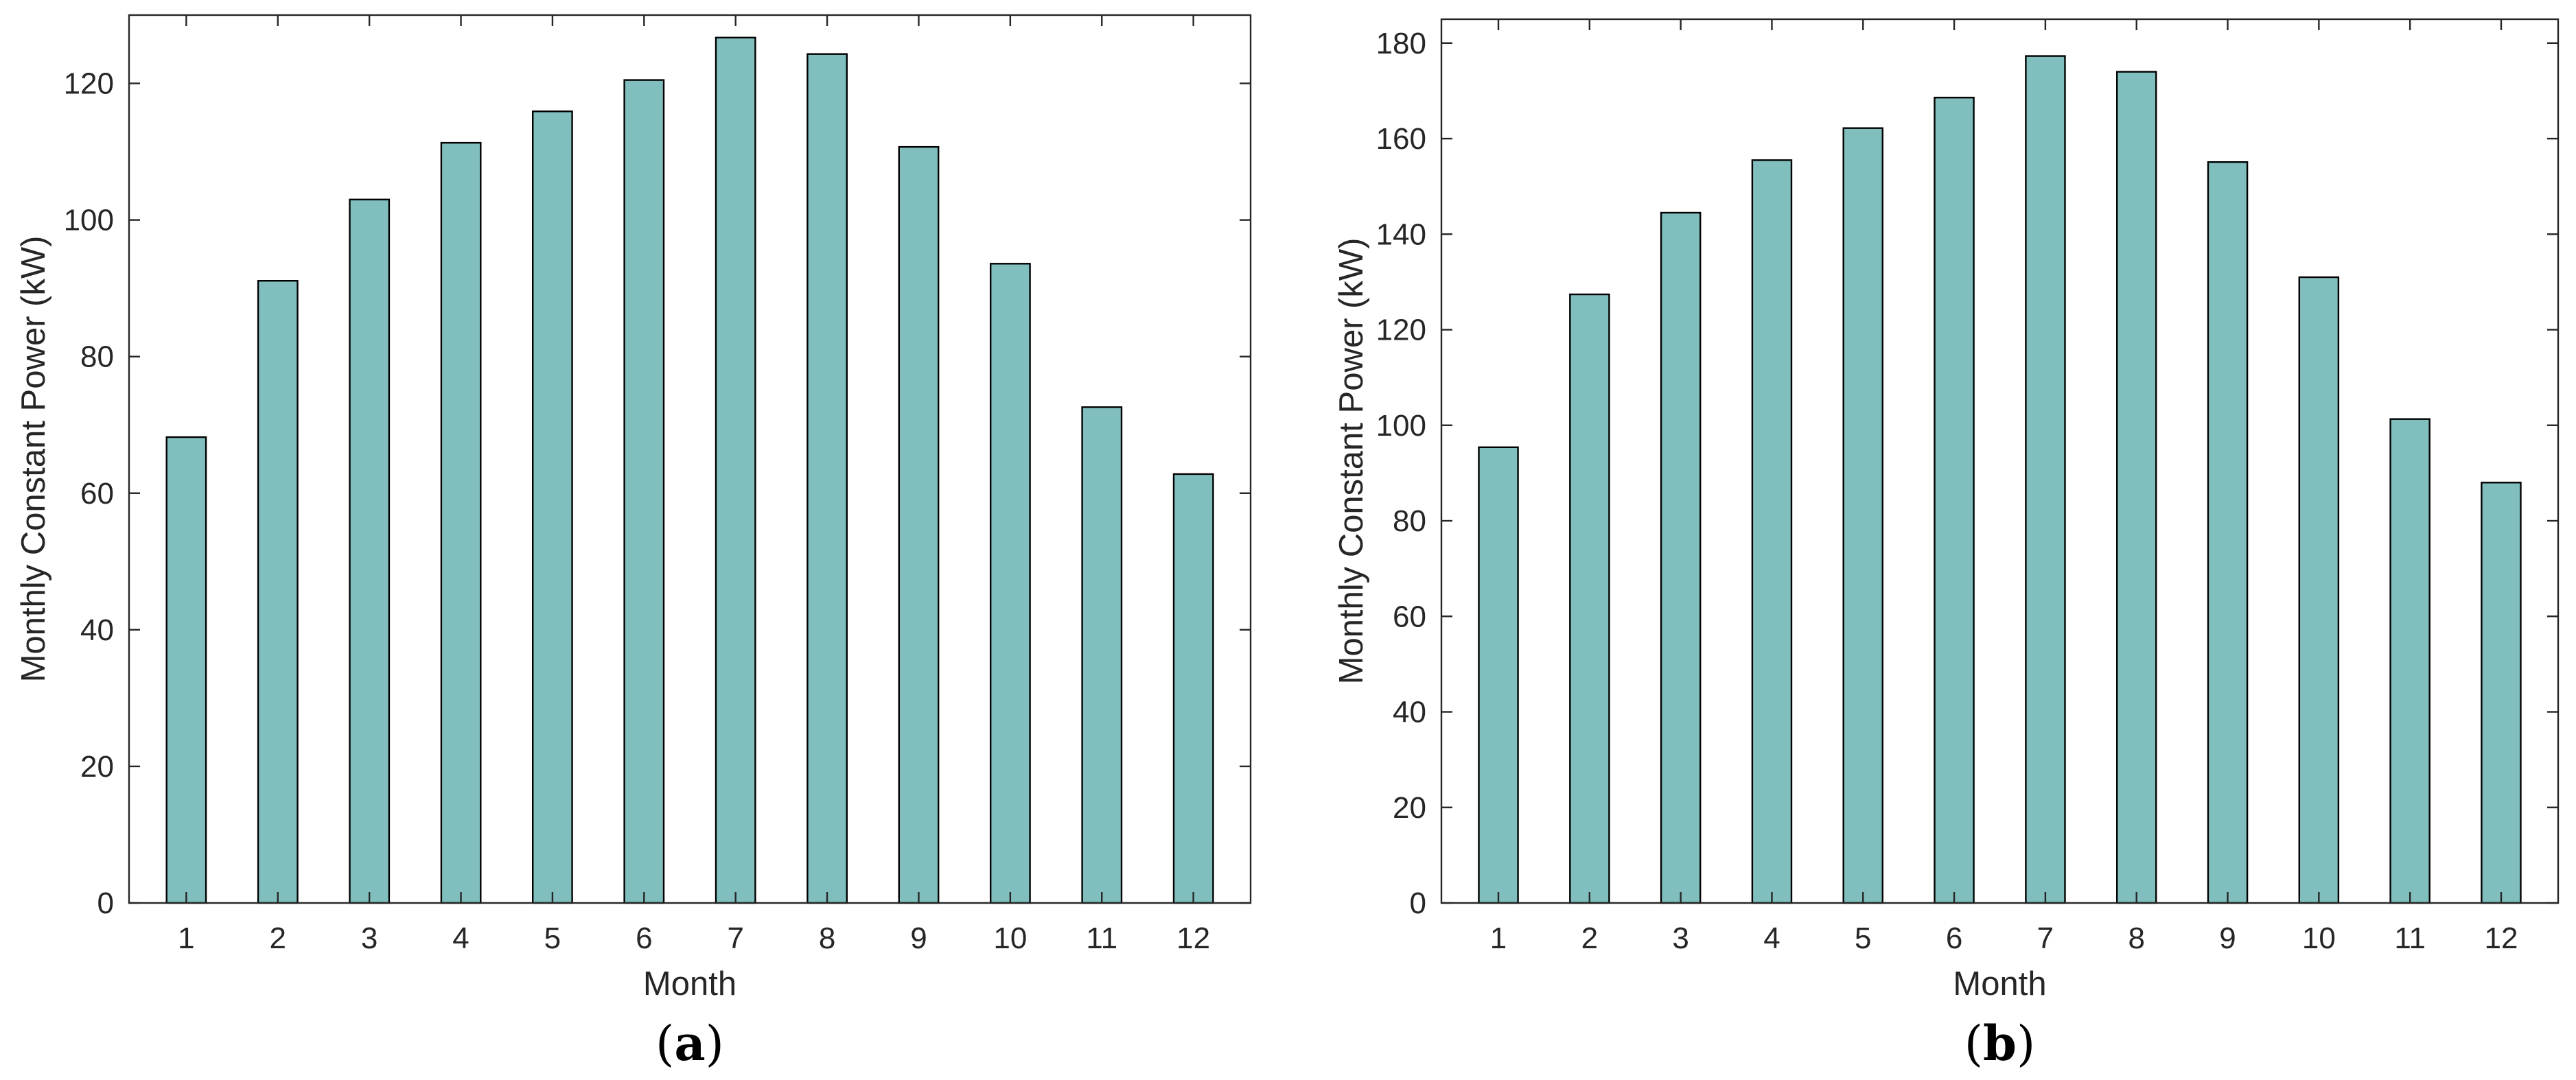 This screenshot has width=2576, height=1080. I want to click on y-axis-label-a: Monthly Constant Power (kW), so click(33, 459).